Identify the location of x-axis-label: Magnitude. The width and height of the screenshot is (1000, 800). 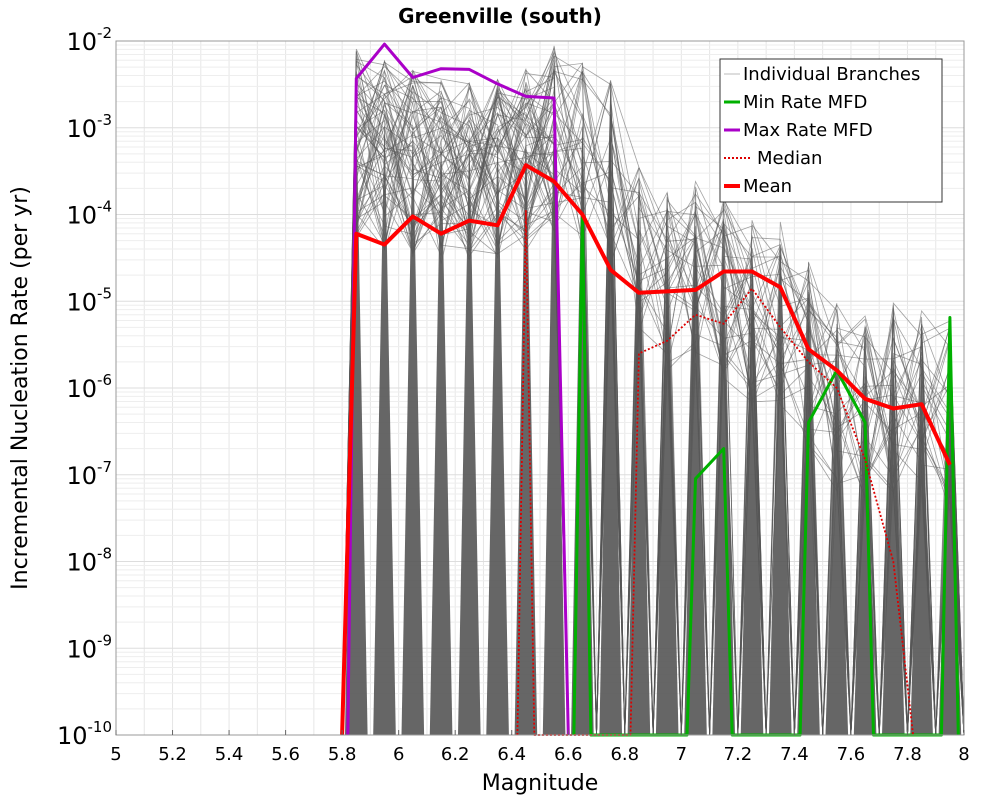
(540, 783).